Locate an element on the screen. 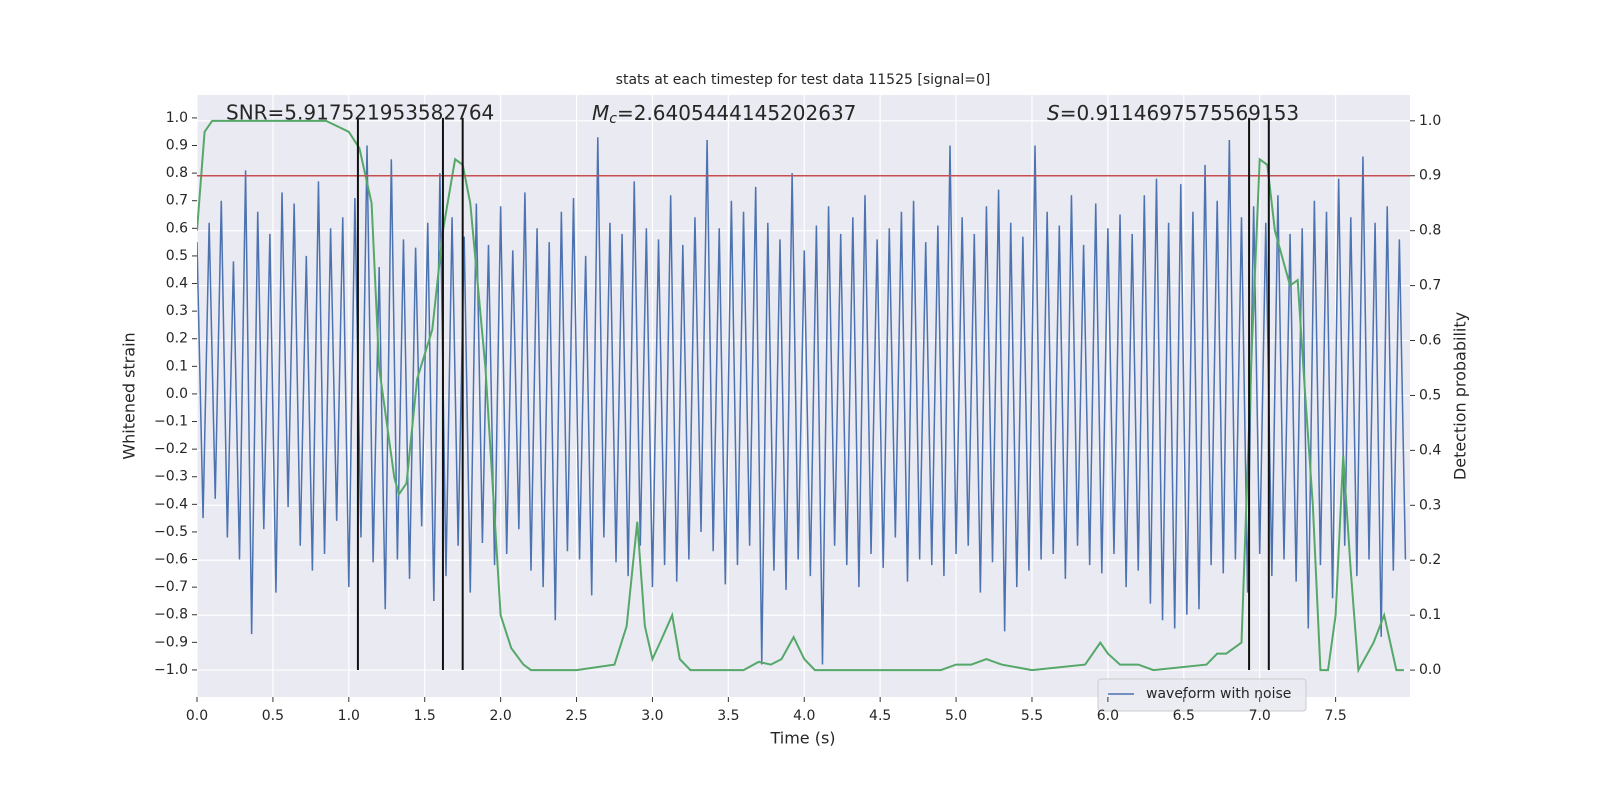 This screenshot has width=1600, height=800. y-tick-label: 0.3 is located at coordinates (177, 311).